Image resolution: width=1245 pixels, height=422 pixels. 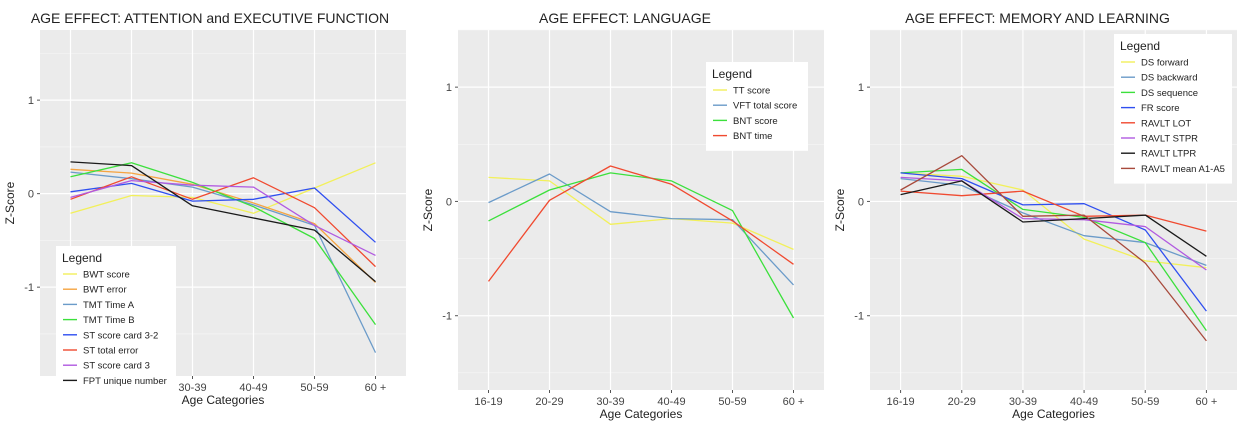 What do you see at coordinates (752, 136) in the screenshot?
I see `legend-entry: BNT time` at bounding box center [752, 136].